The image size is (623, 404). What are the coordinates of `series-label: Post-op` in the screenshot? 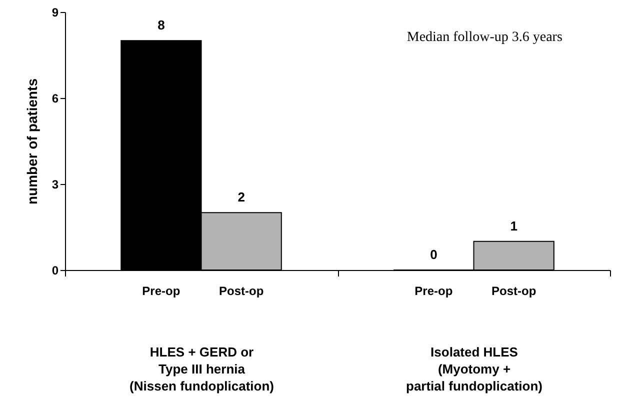 It's located at (241, 291).